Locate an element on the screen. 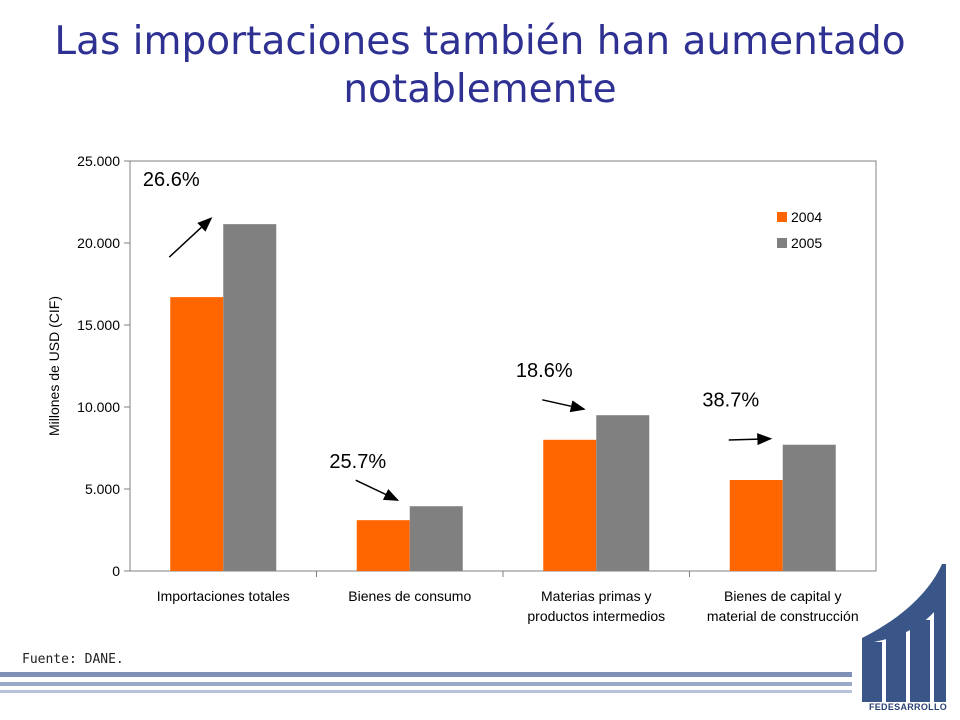  y-tick-label: 25.000 is located at coordinates (98, 161).